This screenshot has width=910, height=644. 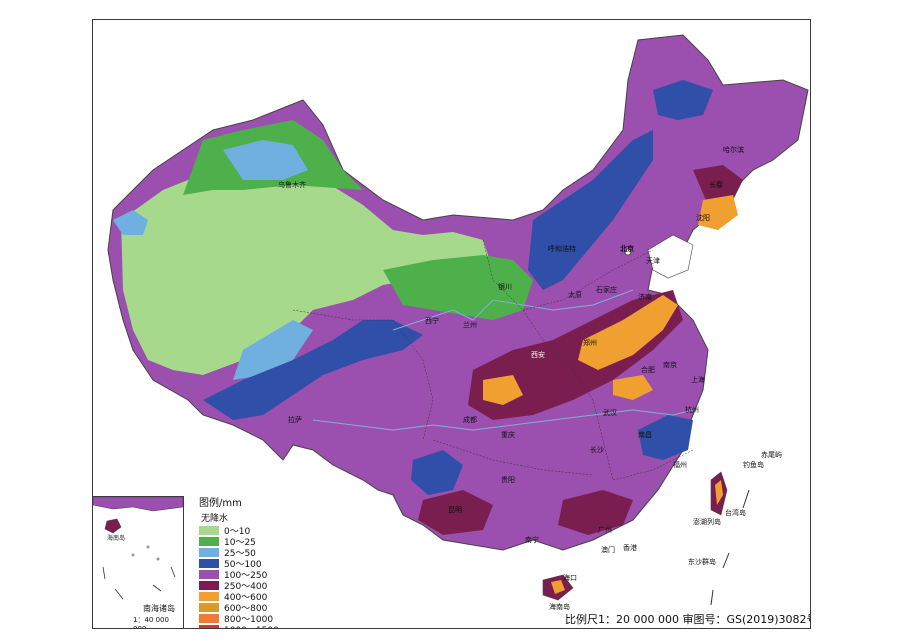 What do you see at coordinates (735, 513) in the screenshot?
I see `label-taiwan-dao: 台湾岛` at bounding box center [735, 513].